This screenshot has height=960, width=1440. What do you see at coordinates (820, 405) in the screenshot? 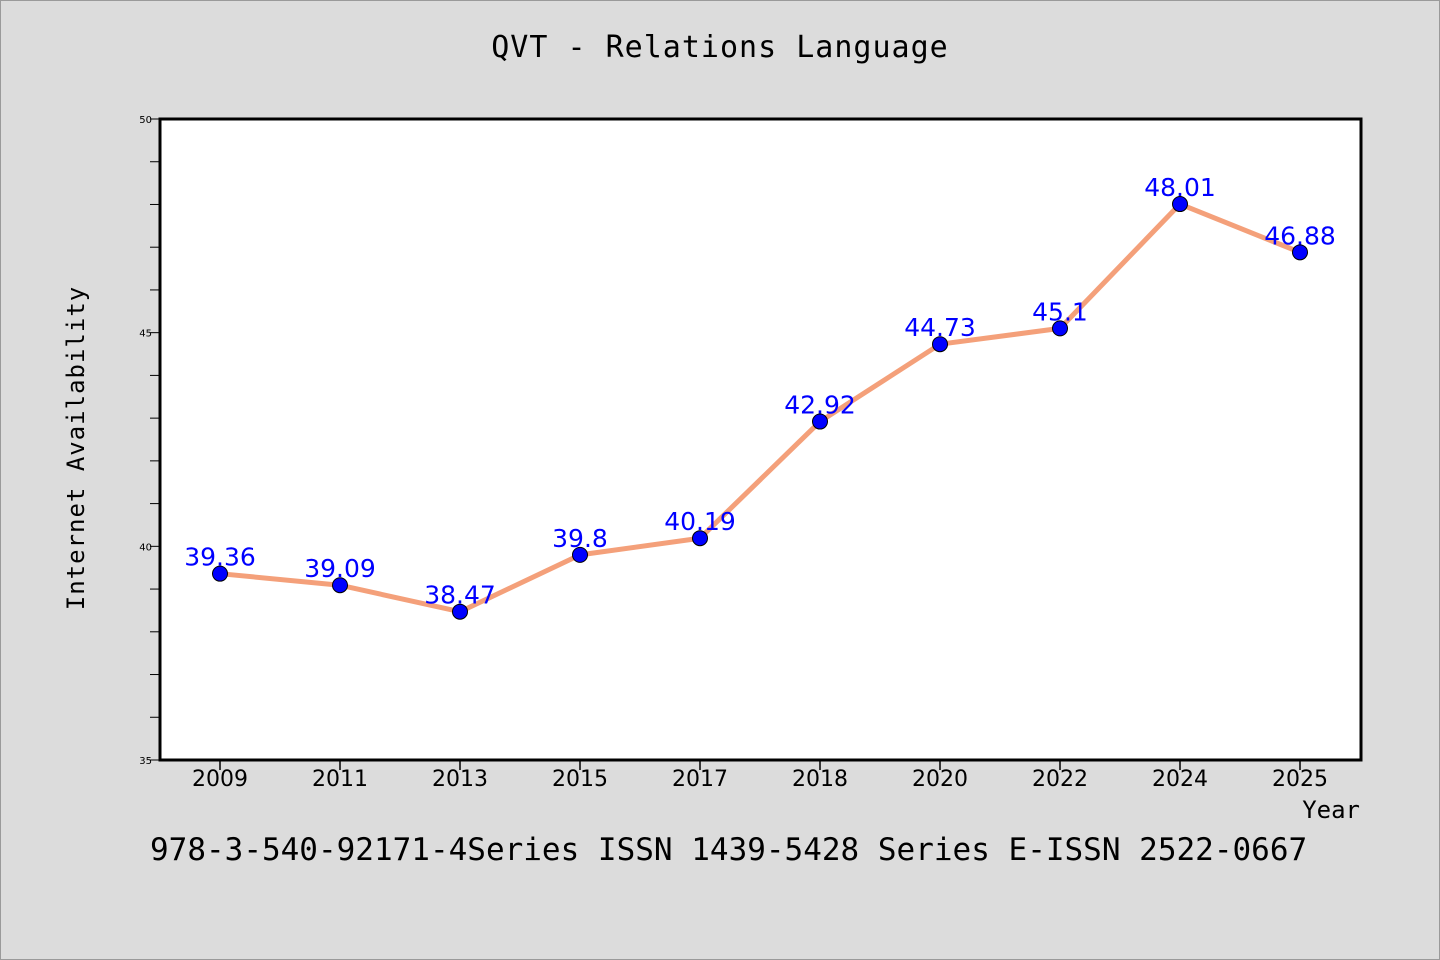
I see `data-label: 42.92` at bounding box center [820, 405].